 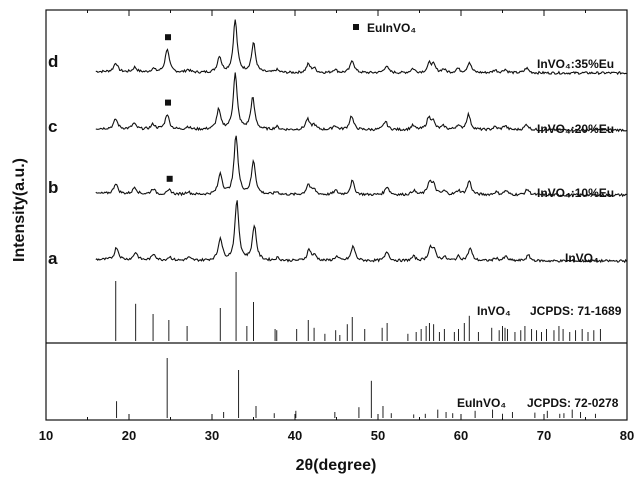 I want to click on x-tick-label: 70, so click(x=544, y=435).